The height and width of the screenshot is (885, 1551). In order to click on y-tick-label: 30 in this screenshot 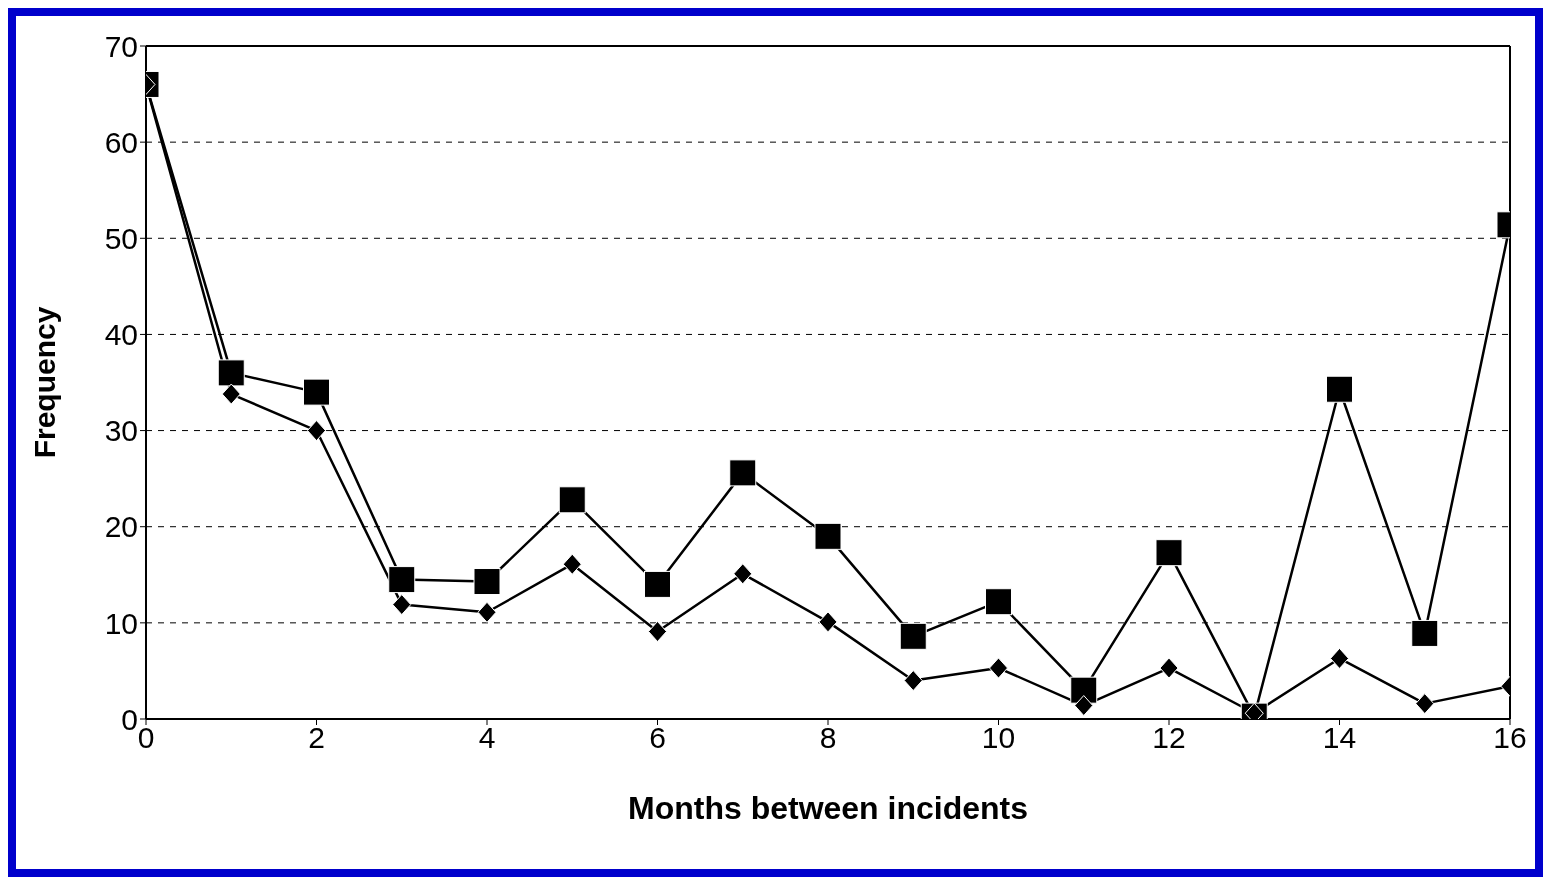, I will do `click(121, 431)`.